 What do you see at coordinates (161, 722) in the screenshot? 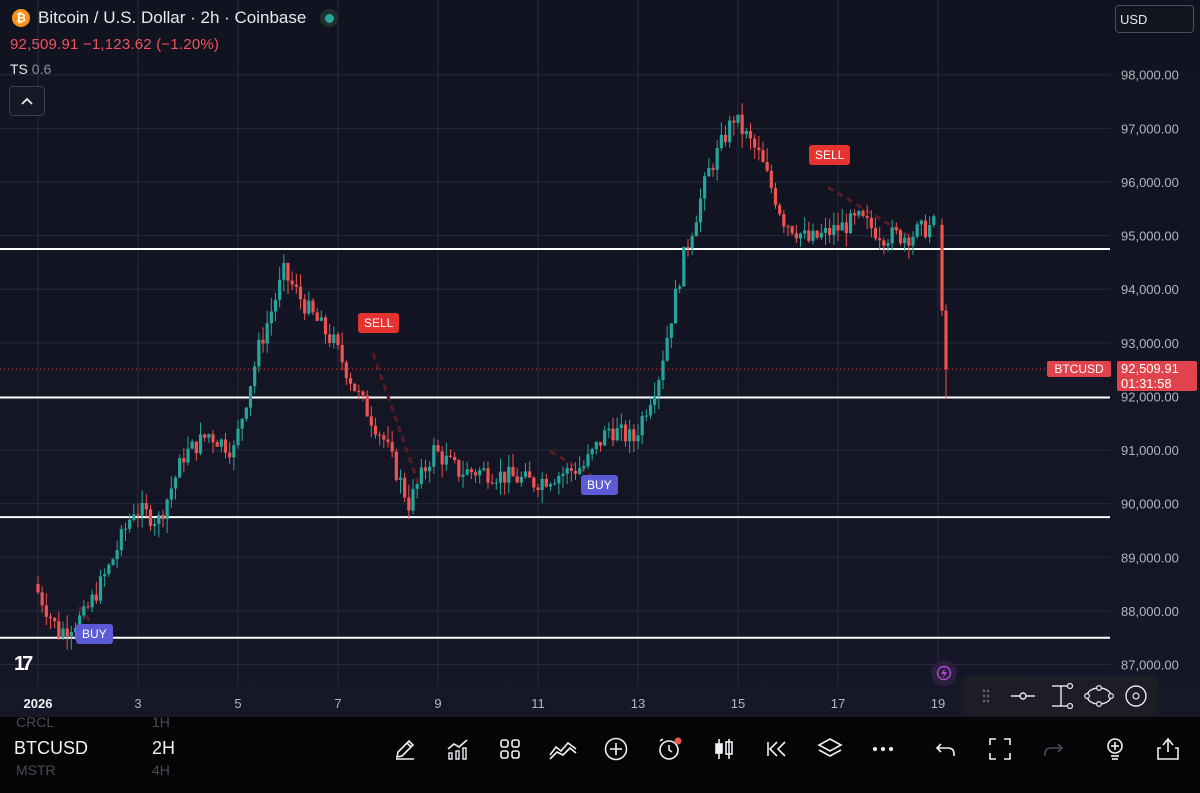
I see `watchlist-prev-interval: 1H` at bounding box center [161, 722].